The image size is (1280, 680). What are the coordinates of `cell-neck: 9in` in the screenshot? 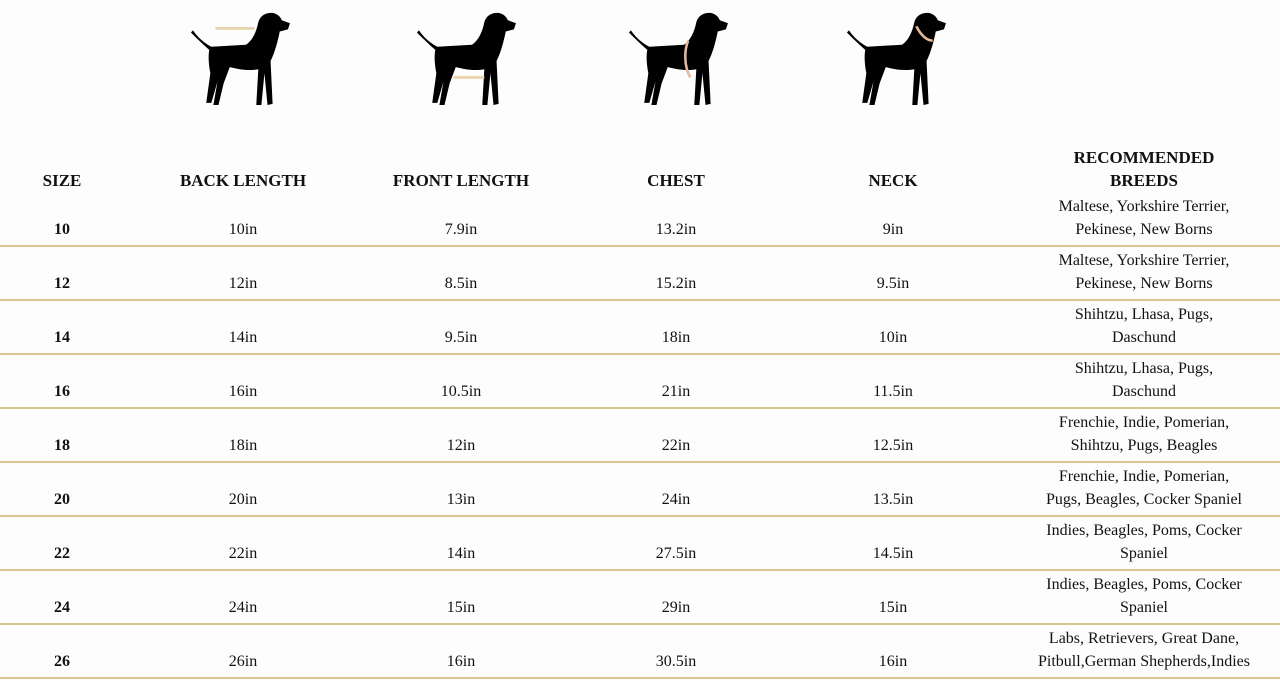 It's located at (893, 229).